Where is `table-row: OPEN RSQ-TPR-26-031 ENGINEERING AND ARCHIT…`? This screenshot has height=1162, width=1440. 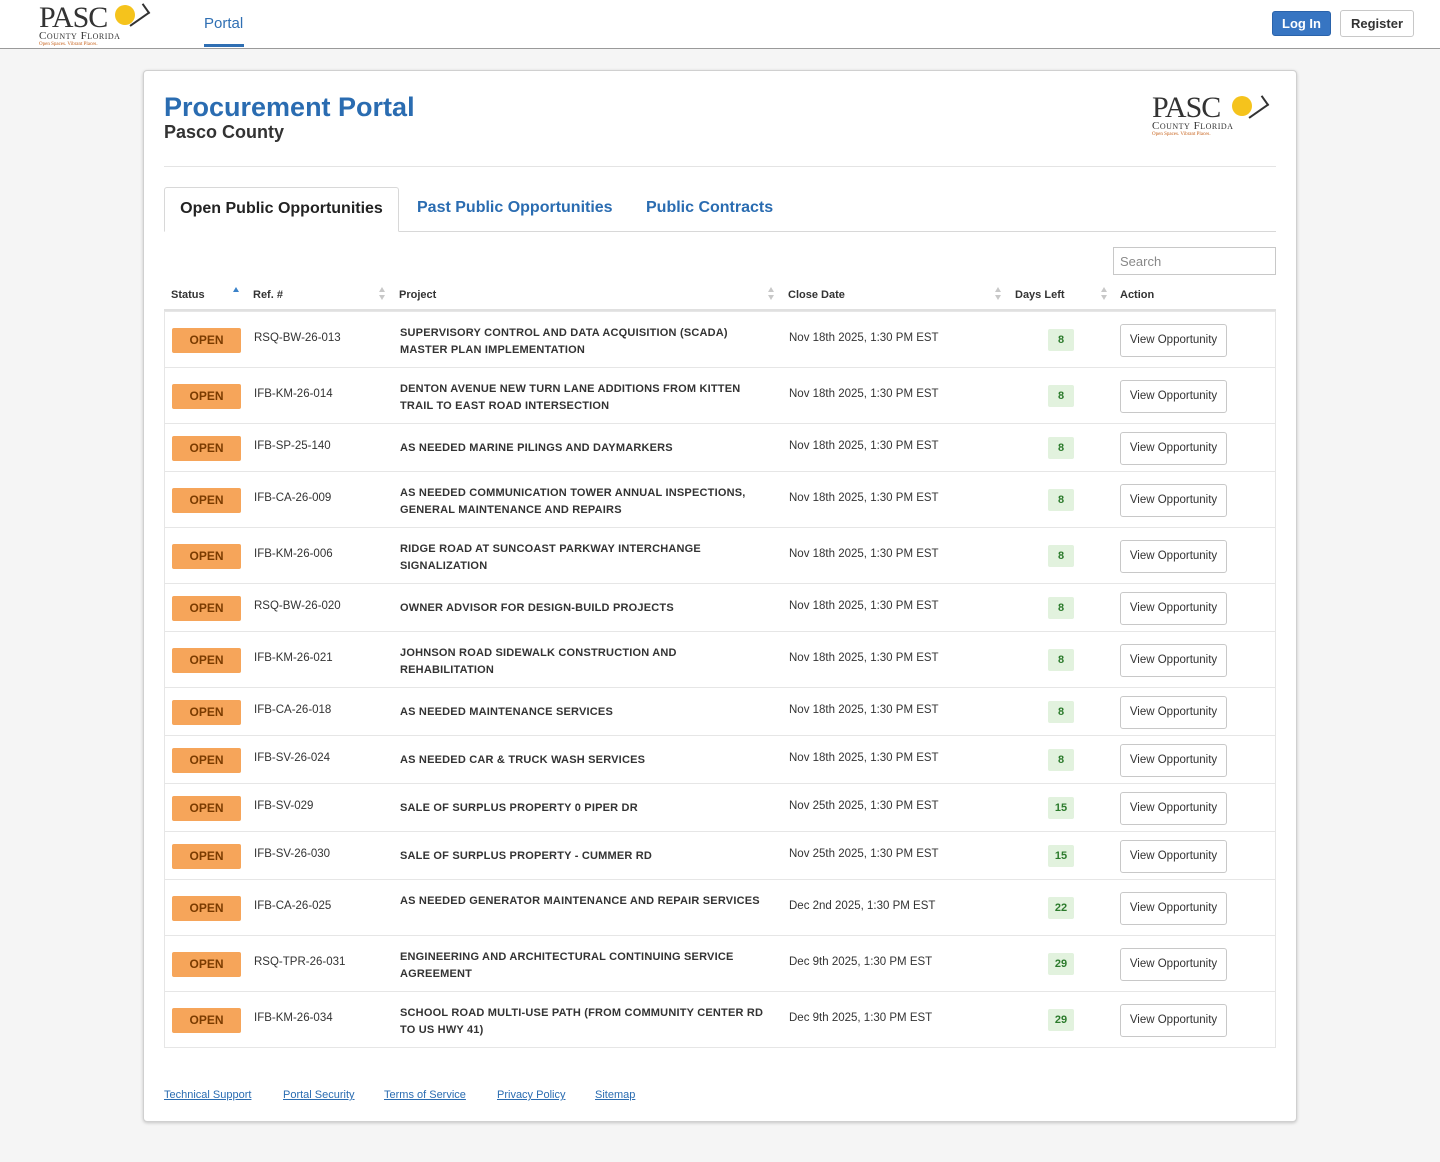 table-row: OPEN RSQ-TPR-26-031 ENGINEERING AND ARCHIT… is located at coordinates (720, 963).